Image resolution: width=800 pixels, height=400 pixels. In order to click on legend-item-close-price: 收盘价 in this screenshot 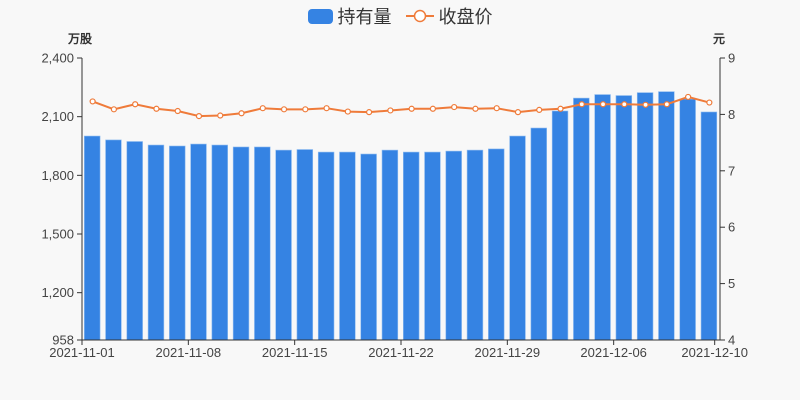, I will do `click(449, 16)`.